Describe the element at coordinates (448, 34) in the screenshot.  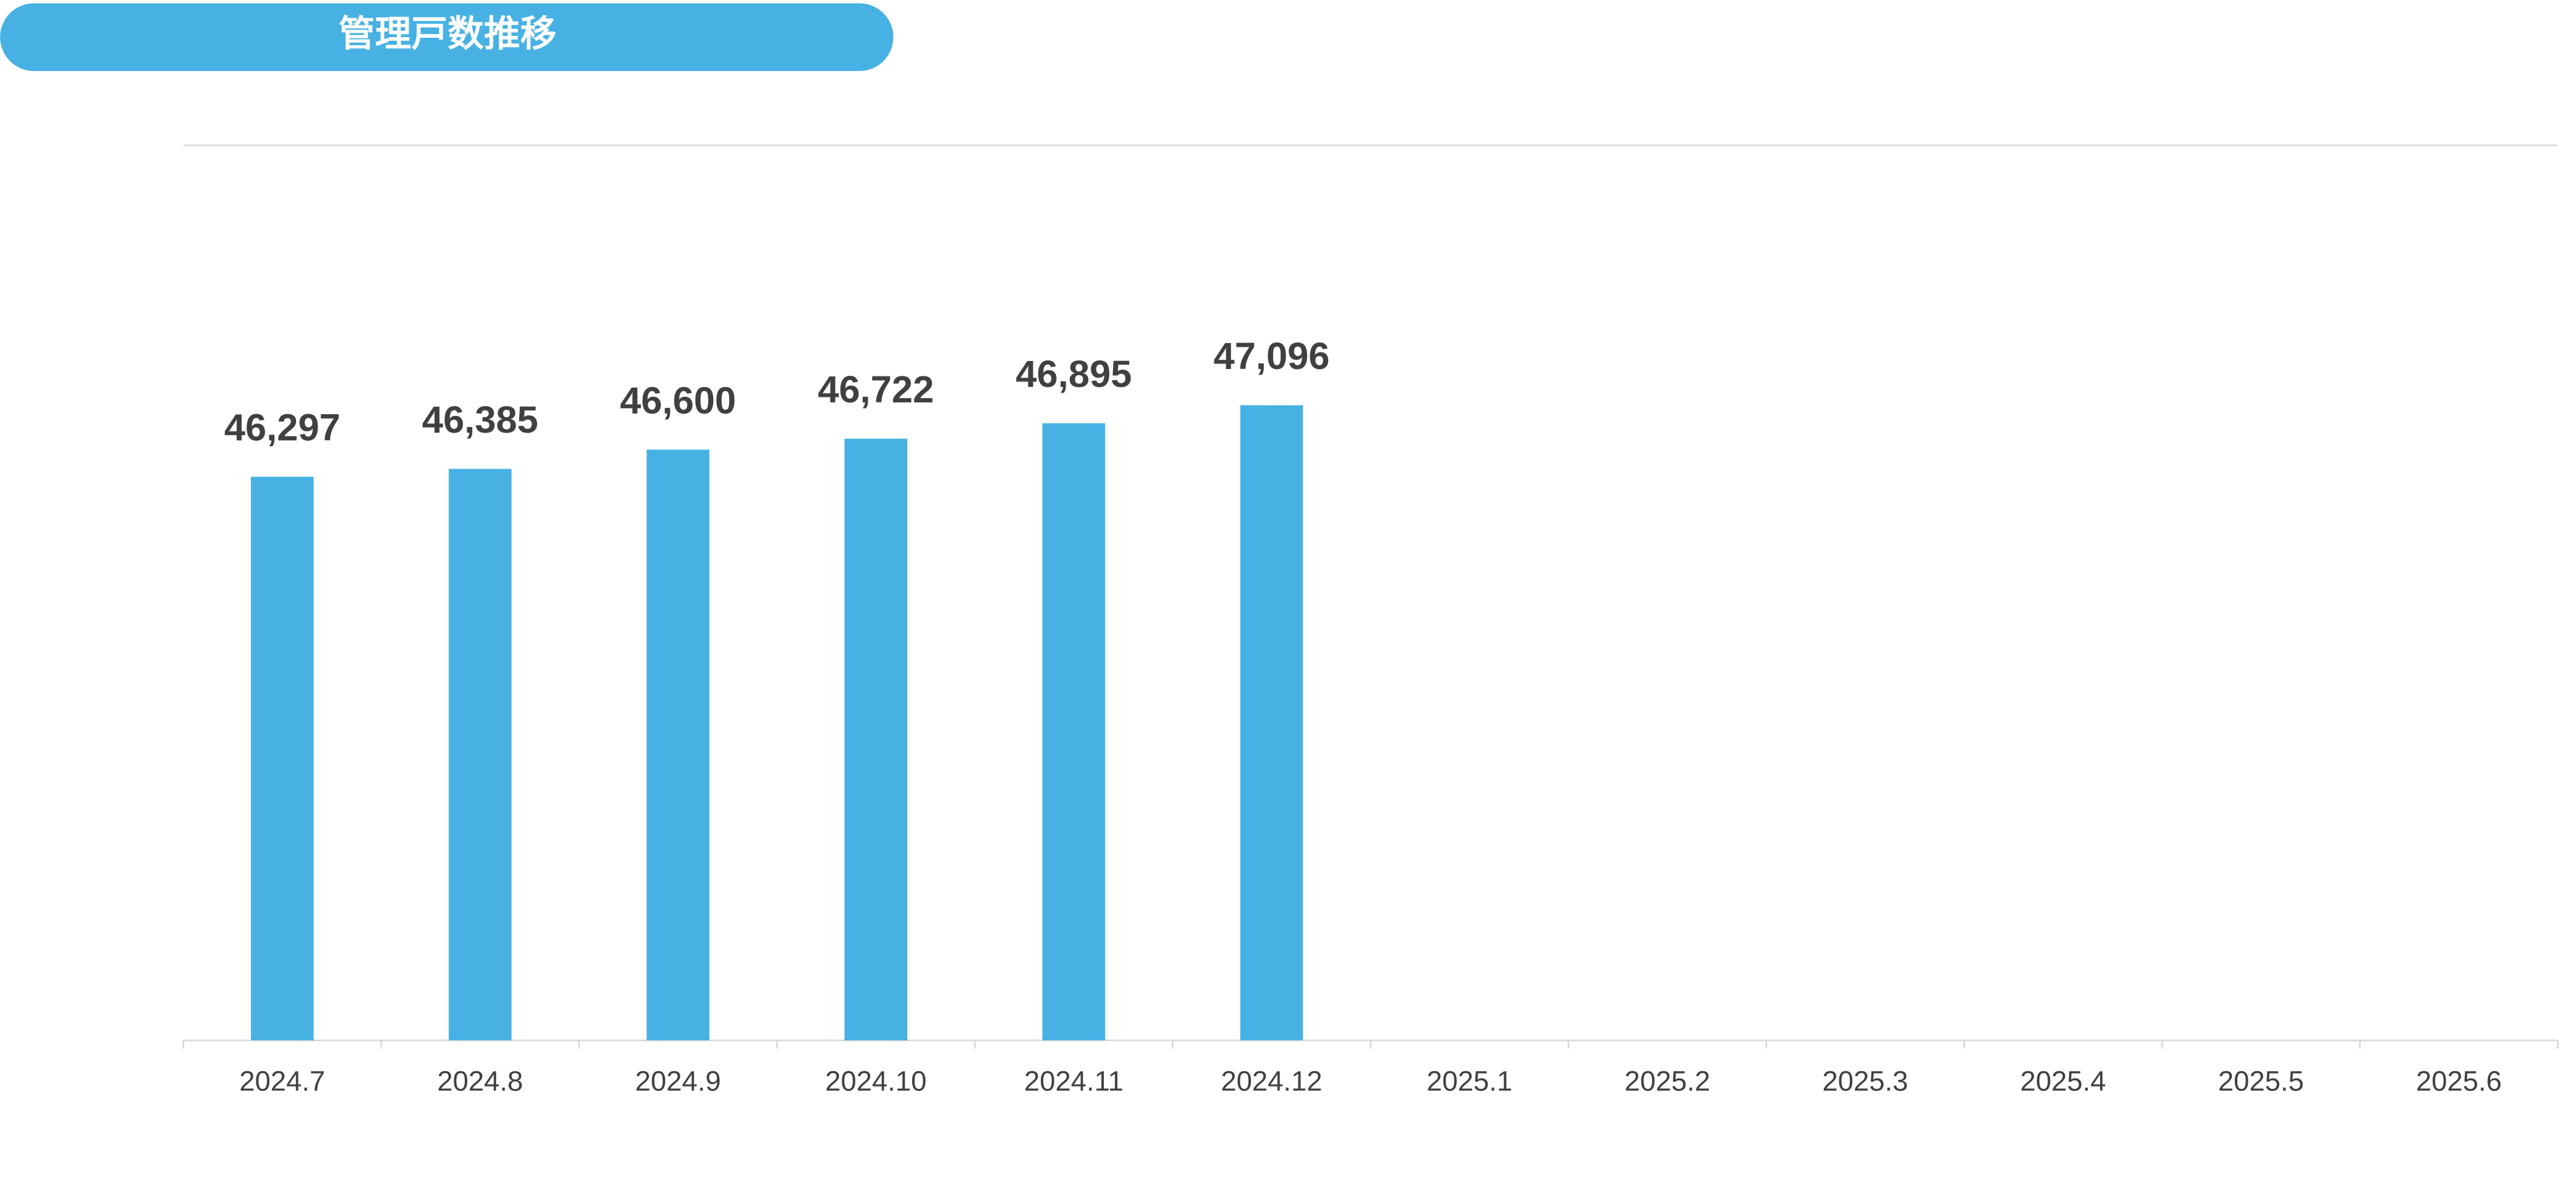
I see `chart-title: 管理戸数推移` at that location.